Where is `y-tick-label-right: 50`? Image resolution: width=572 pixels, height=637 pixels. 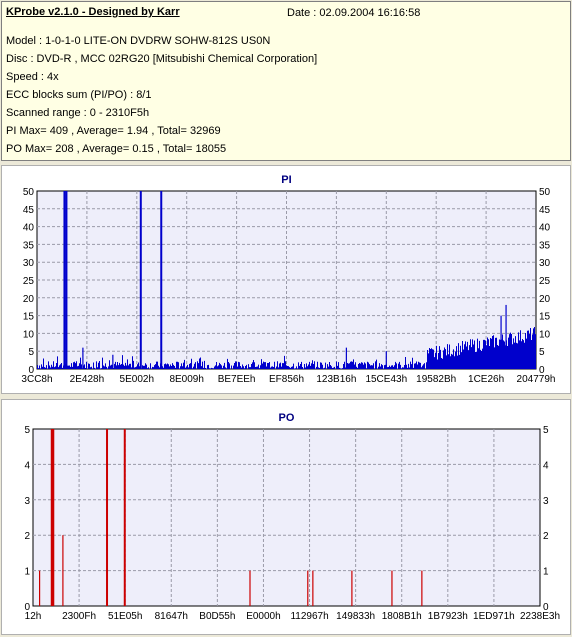
y-tick-label-right: 50 is located at coordinates (545, 192).